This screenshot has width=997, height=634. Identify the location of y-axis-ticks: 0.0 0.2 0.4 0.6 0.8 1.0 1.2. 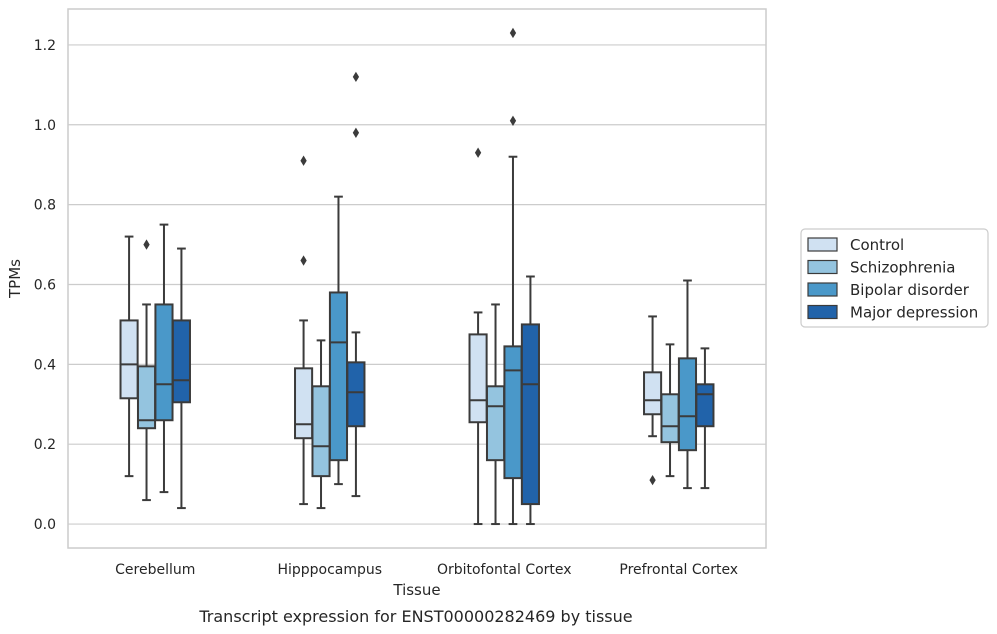
(45, 285).